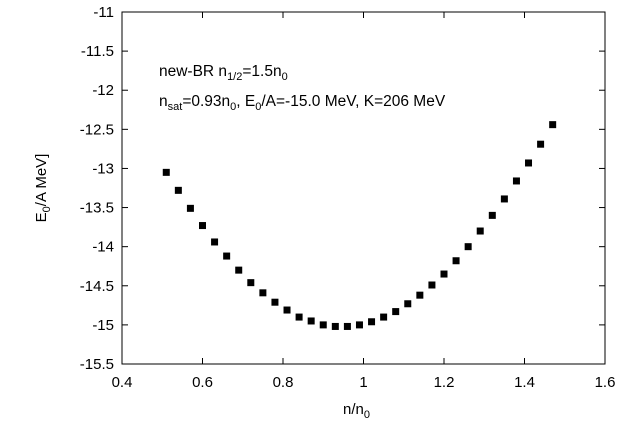 This screenshot has width=637, height=421. I want to click on y-tick-label: -14, so click(103, 247).